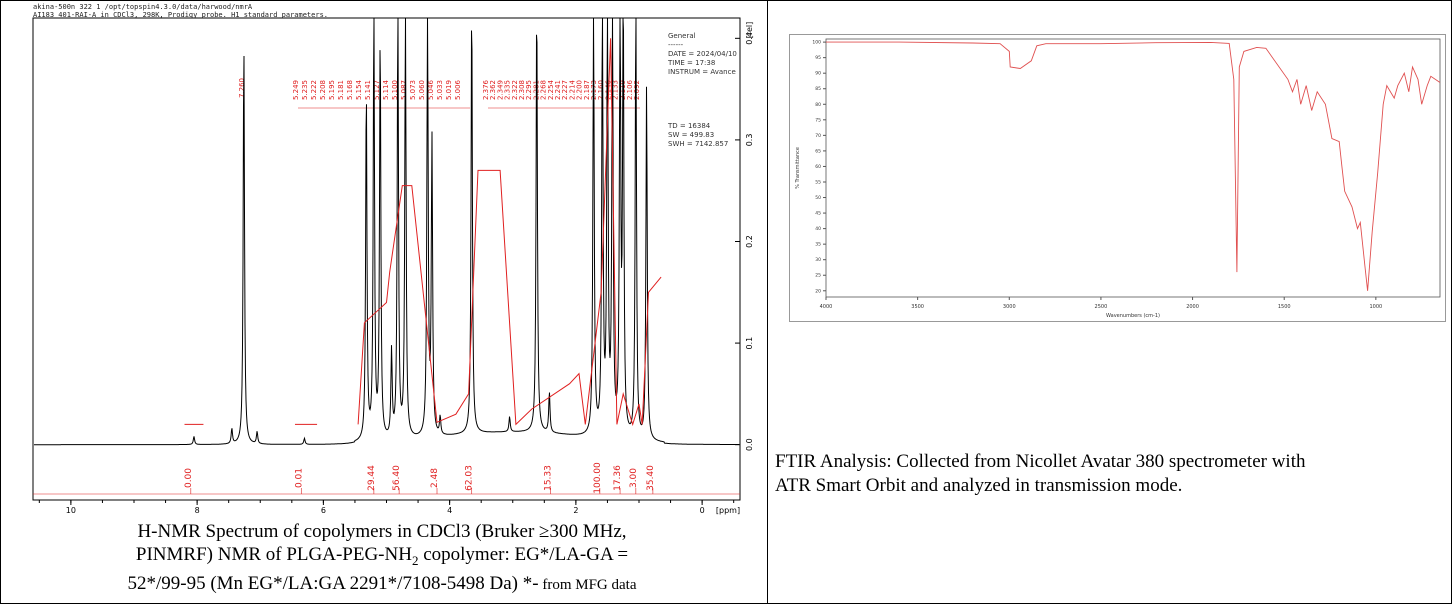 Image resolution: width=1452 pixels, height=604 pixels. Describe the element at coordinates (598, 478) in the screenshot. I see `nmr-integral-label: 100.00` at that location.